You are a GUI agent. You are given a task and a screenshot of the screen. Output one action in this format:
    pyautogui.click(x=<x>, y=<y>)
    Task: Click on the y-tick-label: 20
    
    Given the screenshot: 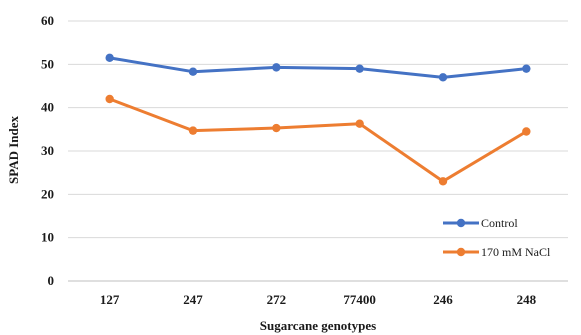 What is the action you would take?
    pyautogui.click(x=47, y=193)
    